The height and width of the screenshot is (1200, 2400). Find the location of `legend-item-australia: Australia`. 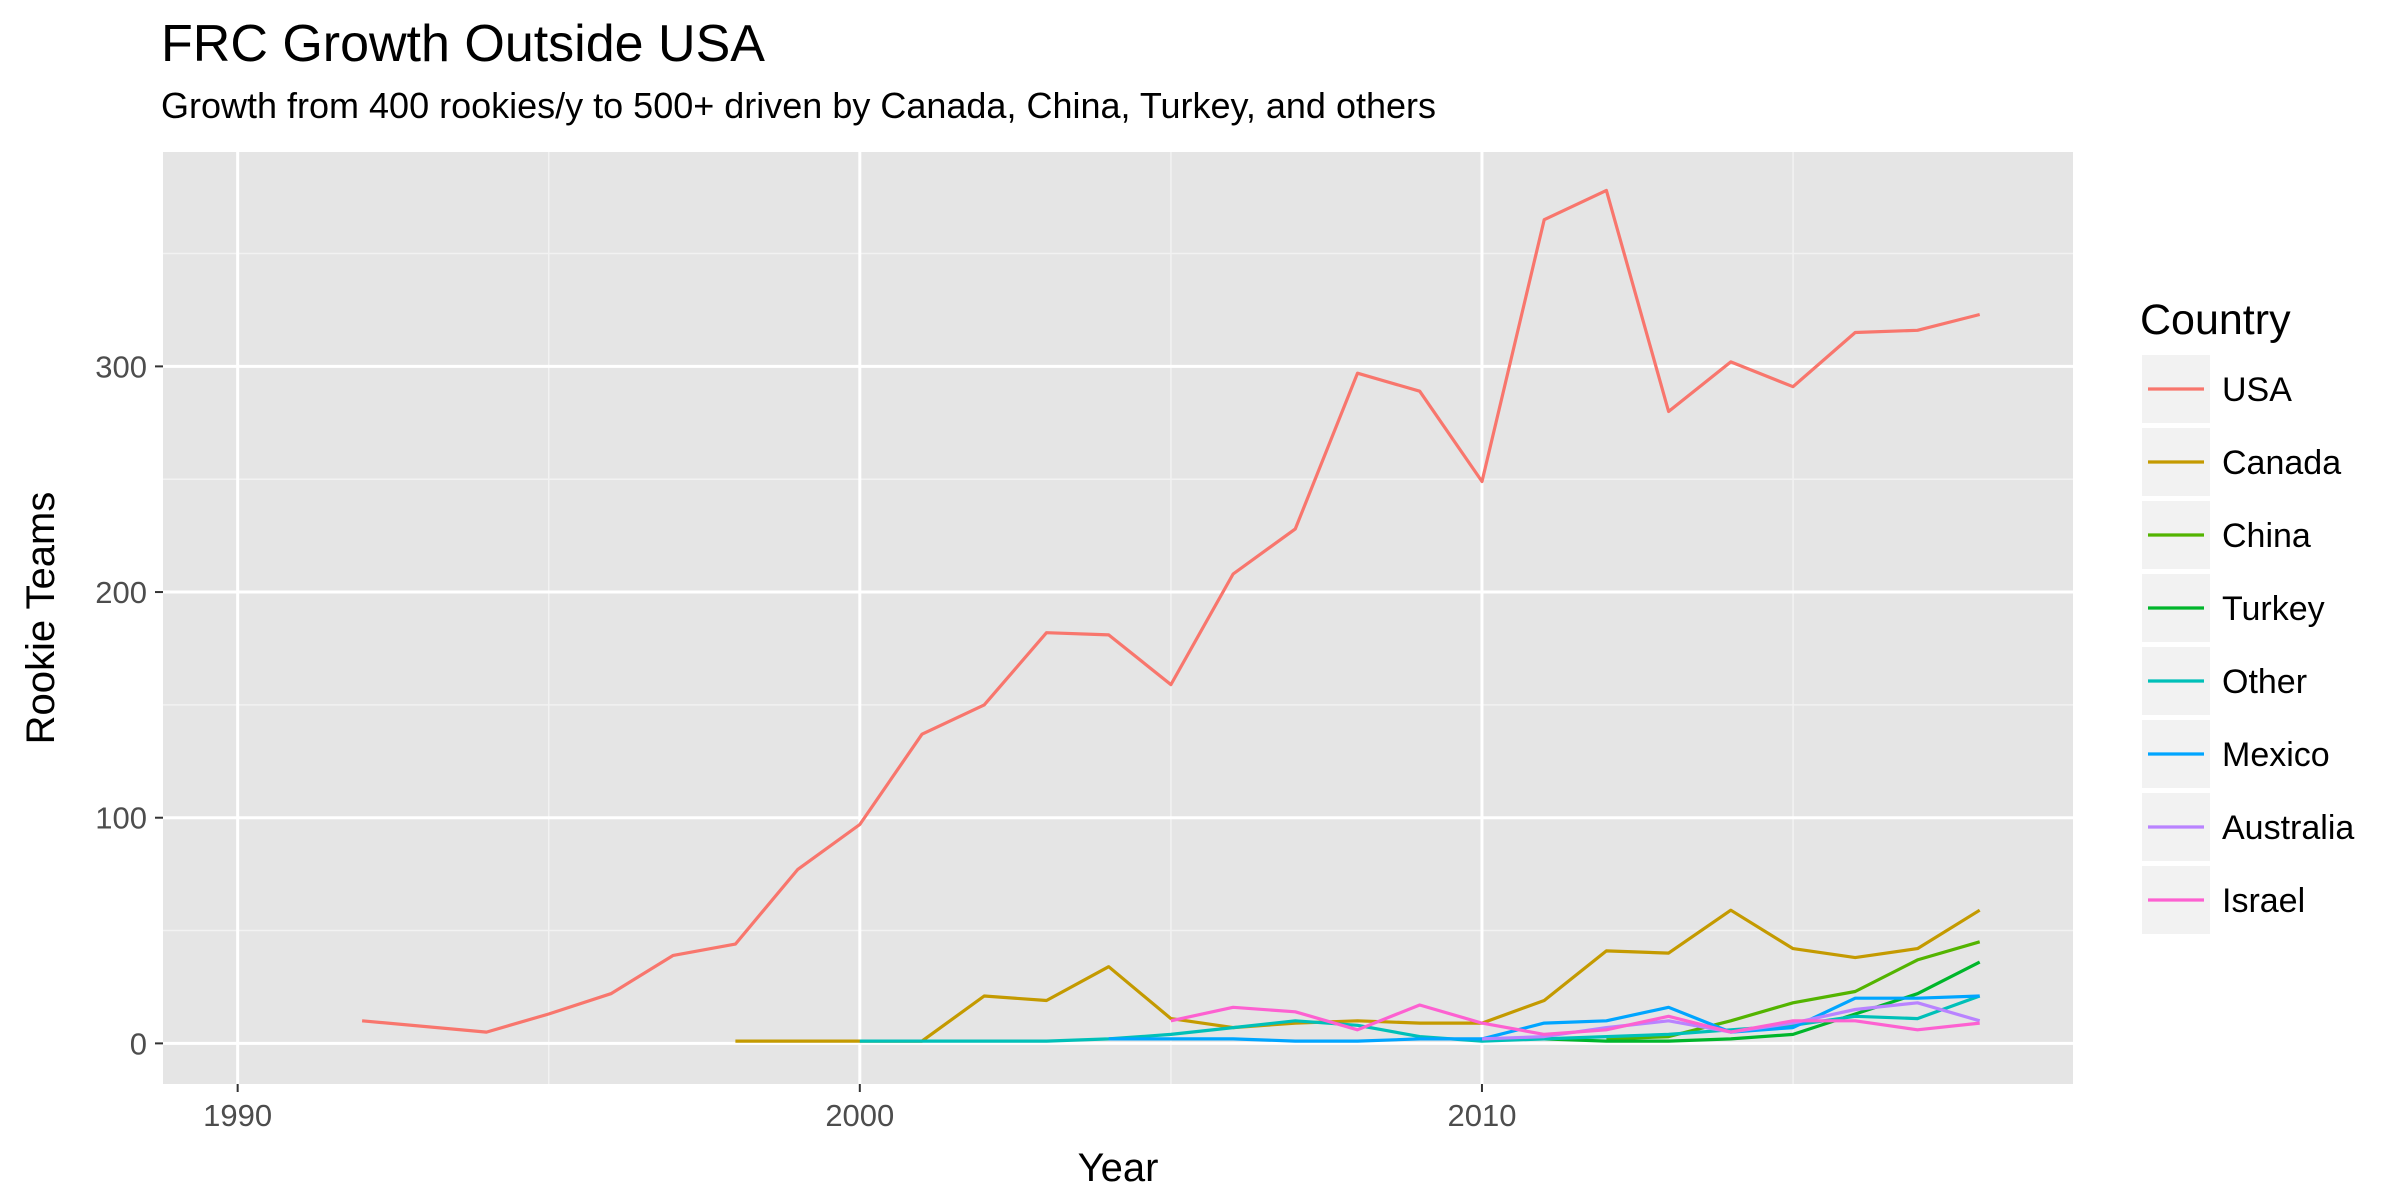

legend-item-australia: Australia is located at coordinates (2248, 827).